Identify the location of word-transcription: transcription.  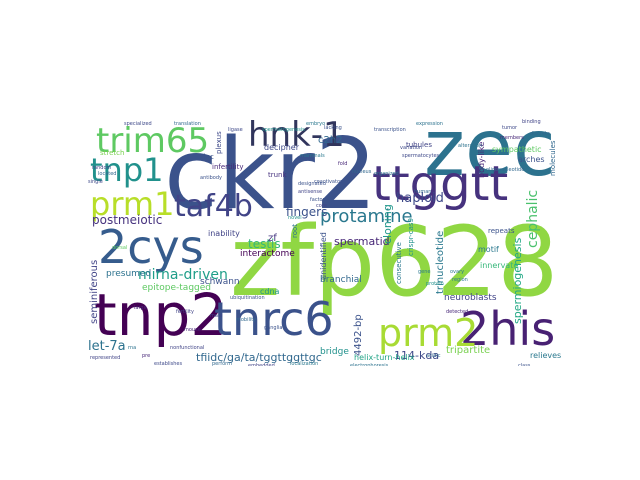
(390, 130).